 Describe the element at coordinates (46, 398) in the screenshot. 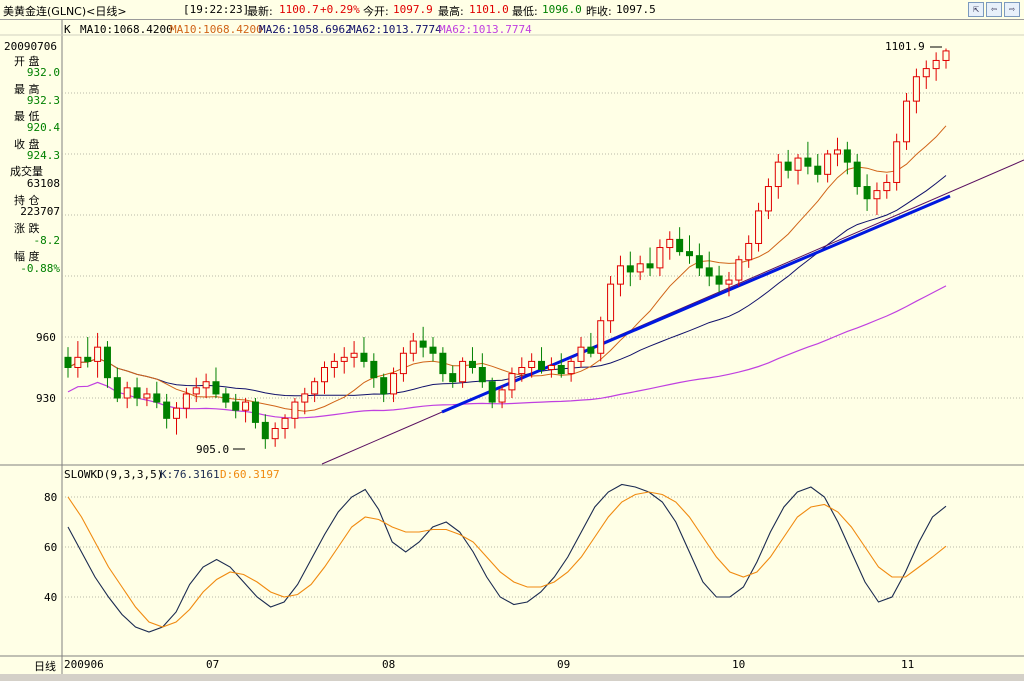

I see `y-tick-main-0: 930` at that location.